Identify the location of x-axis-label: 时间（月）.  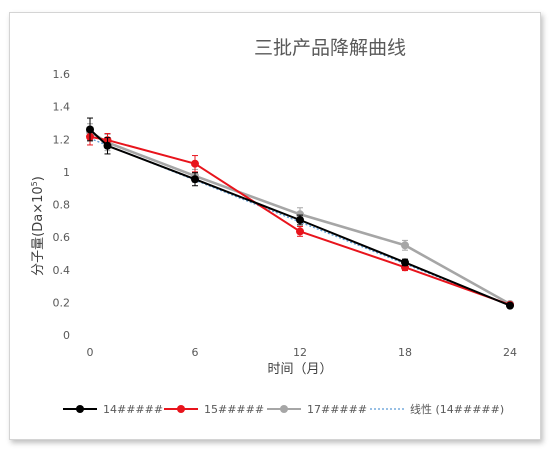
(299, 369).